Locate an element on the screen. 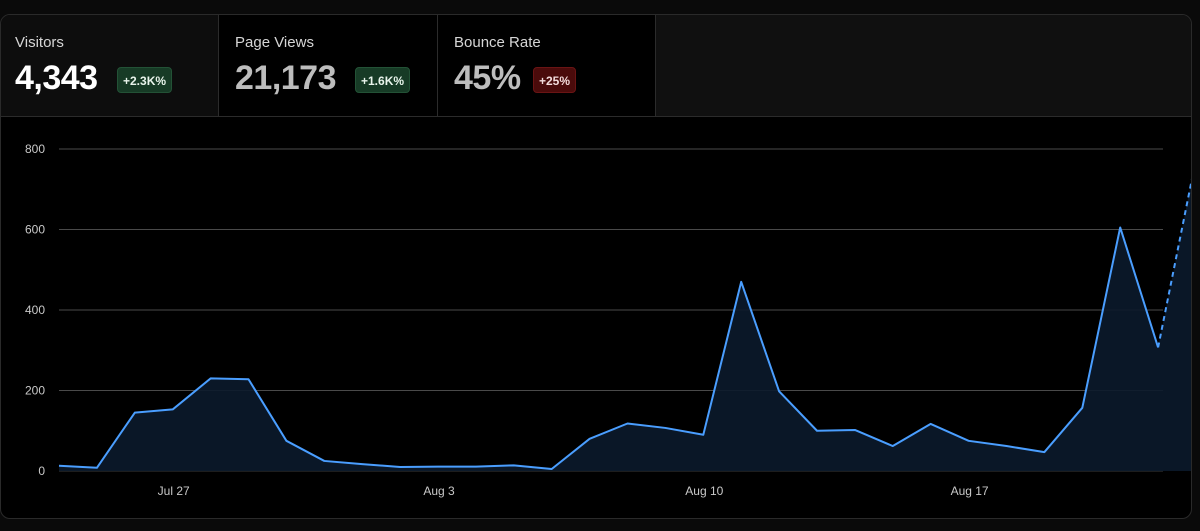 The width and height of the screenshot is (1200, 531). metric-value: 45% is located at coordinates (487, 78).